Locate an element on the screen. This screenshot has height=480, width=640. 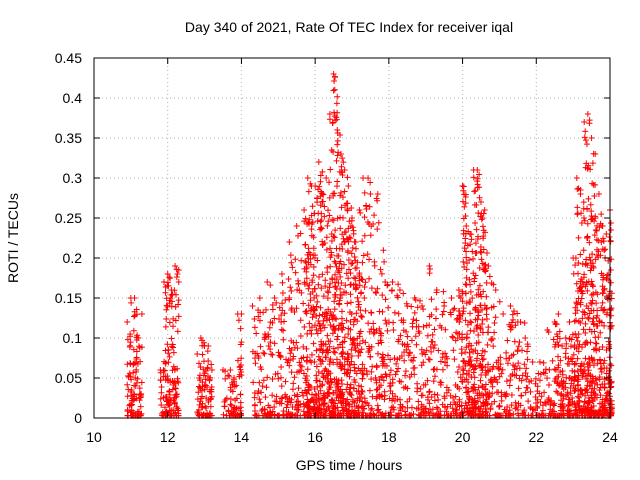
x-tick-label: 20 is located at coordinates (463, 437).